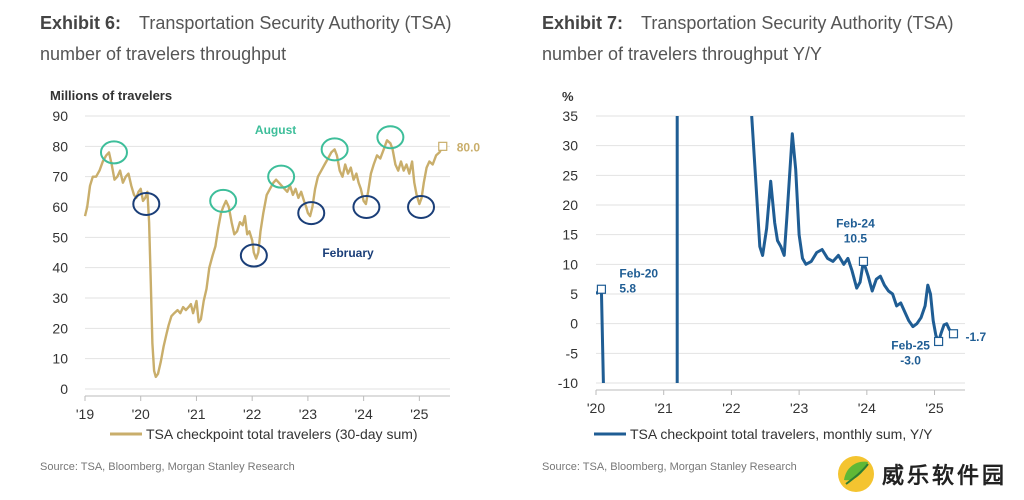  I want to click on y-tick-label: -10, so click(568, 383).